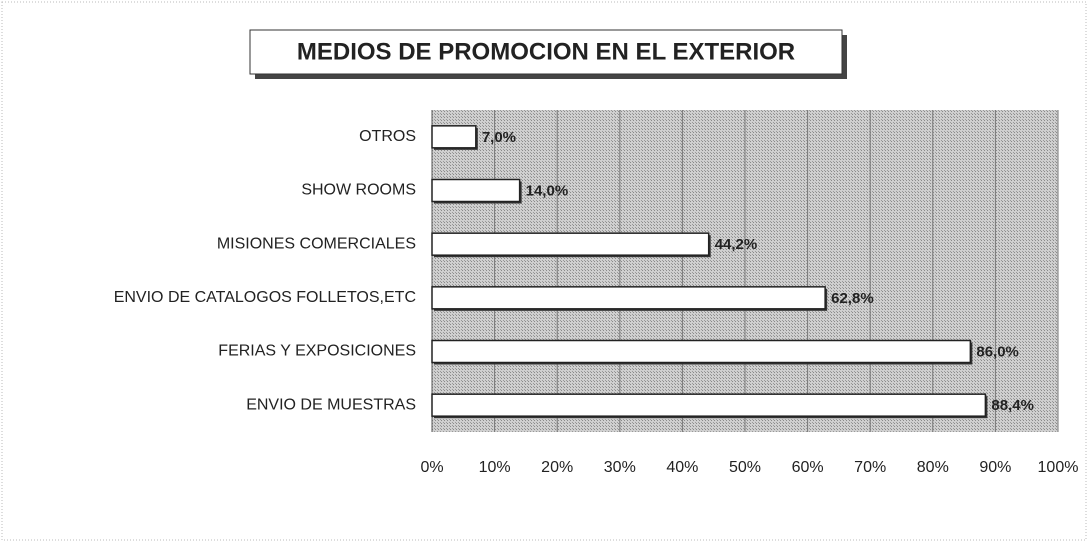 The height and width of the screenshot is (544, 1089). What do you see at coordinates (331, 404) in the screenshot?
I see `y-tick-label: ENVIO DE MUESTRAS` at bounding box center [331, 404].